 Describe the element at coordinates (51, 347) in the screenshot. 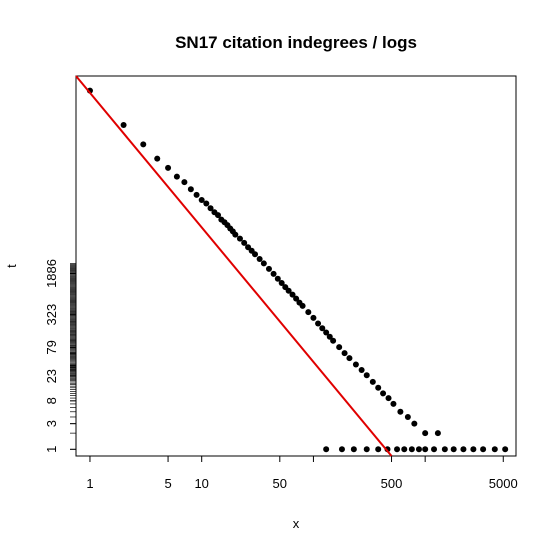

I see `y-tick-label: 79` at that location.